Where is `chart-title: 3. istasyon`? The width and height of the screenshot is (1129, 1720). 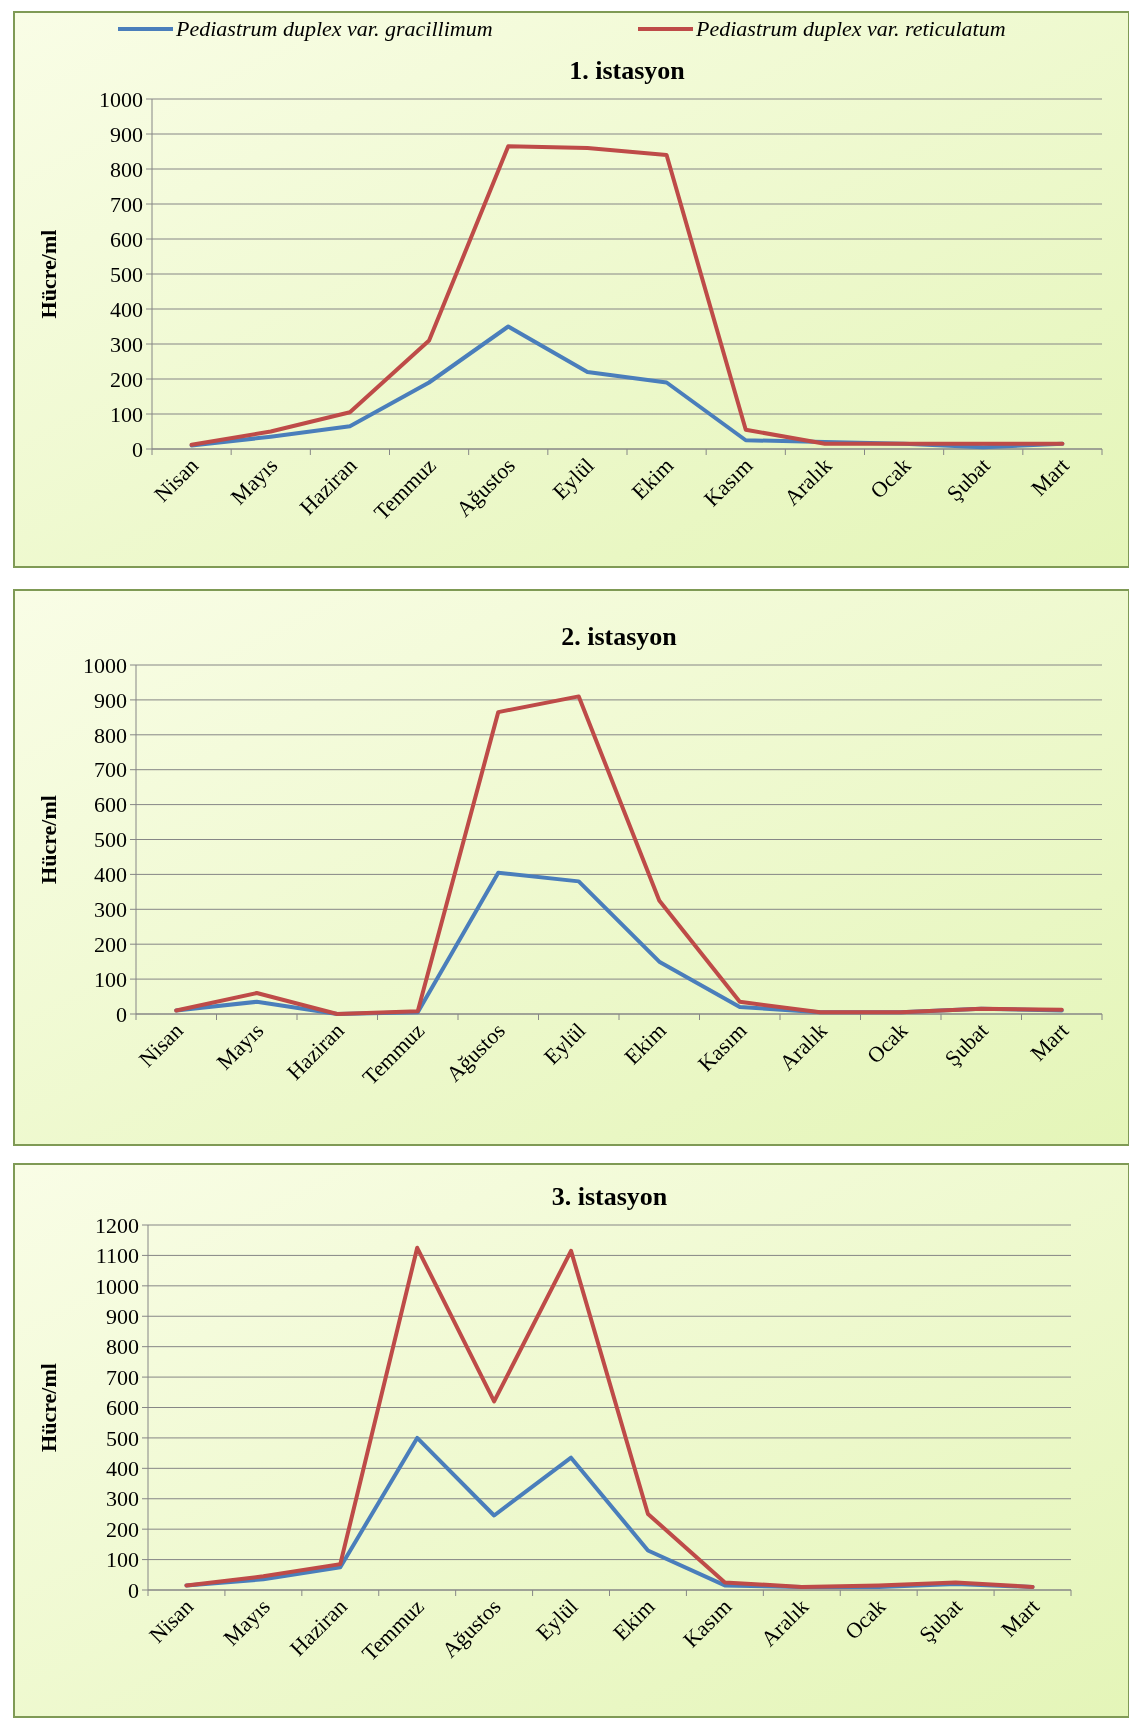 chart-title: 3. istasyon is located at coordinates (609, 1196).